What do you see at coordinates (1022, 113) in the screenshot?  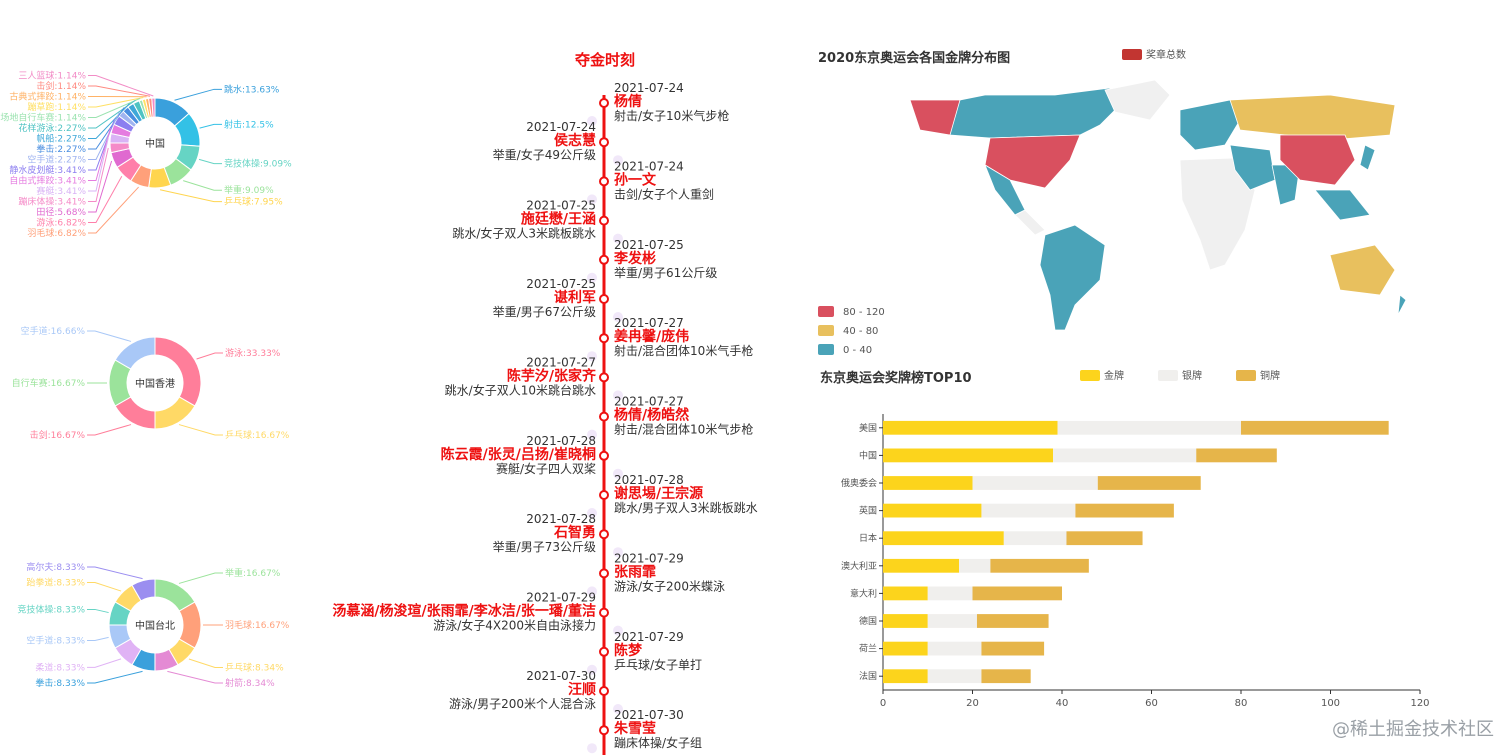 I see `region-canada` at bounding box center [1022, 113].